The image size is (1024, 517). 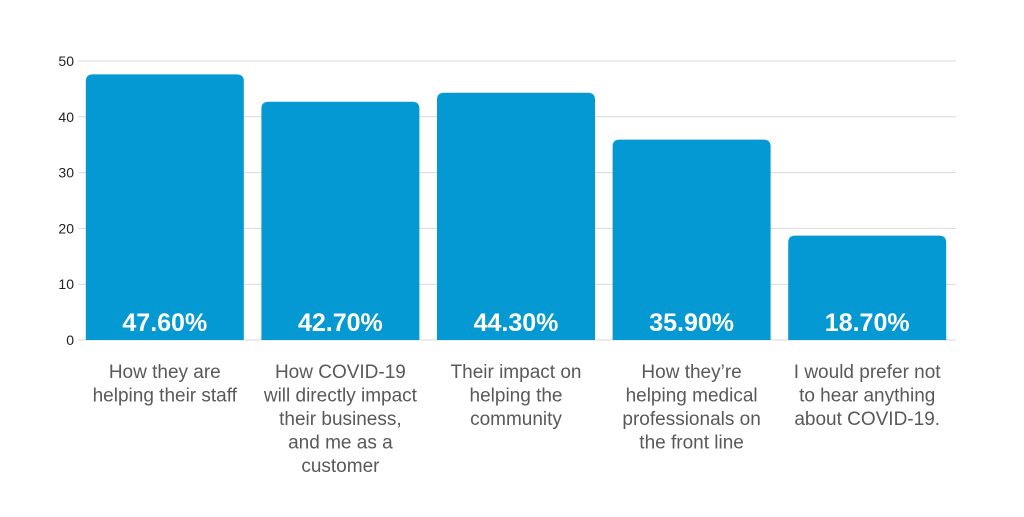 What do you see at coordinates (867, 323) in the screenshot?
I see `bar-value-label: 18.70%` at bounding box center [867, 323].